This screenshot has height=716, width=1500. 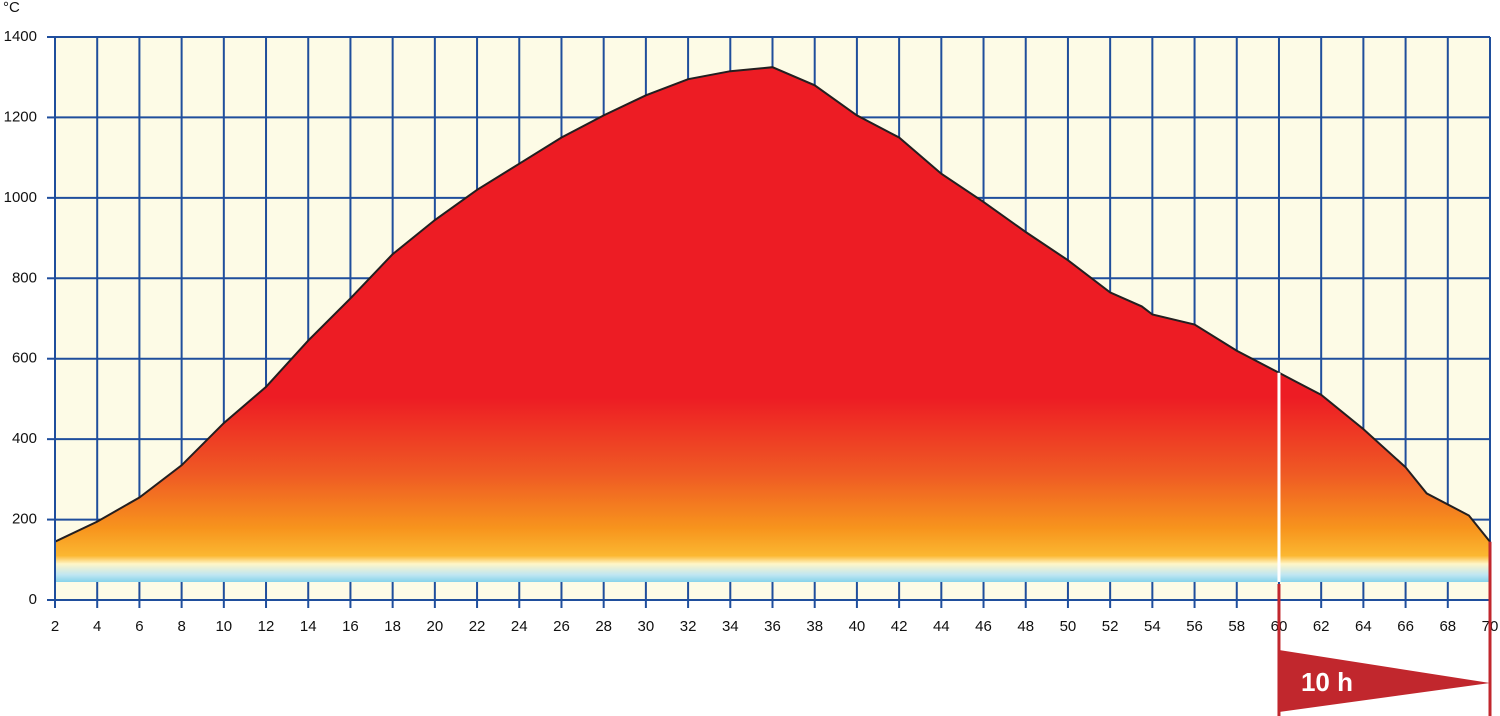 I want to click on x-tick-label: 22, so click(x=477, y=626).